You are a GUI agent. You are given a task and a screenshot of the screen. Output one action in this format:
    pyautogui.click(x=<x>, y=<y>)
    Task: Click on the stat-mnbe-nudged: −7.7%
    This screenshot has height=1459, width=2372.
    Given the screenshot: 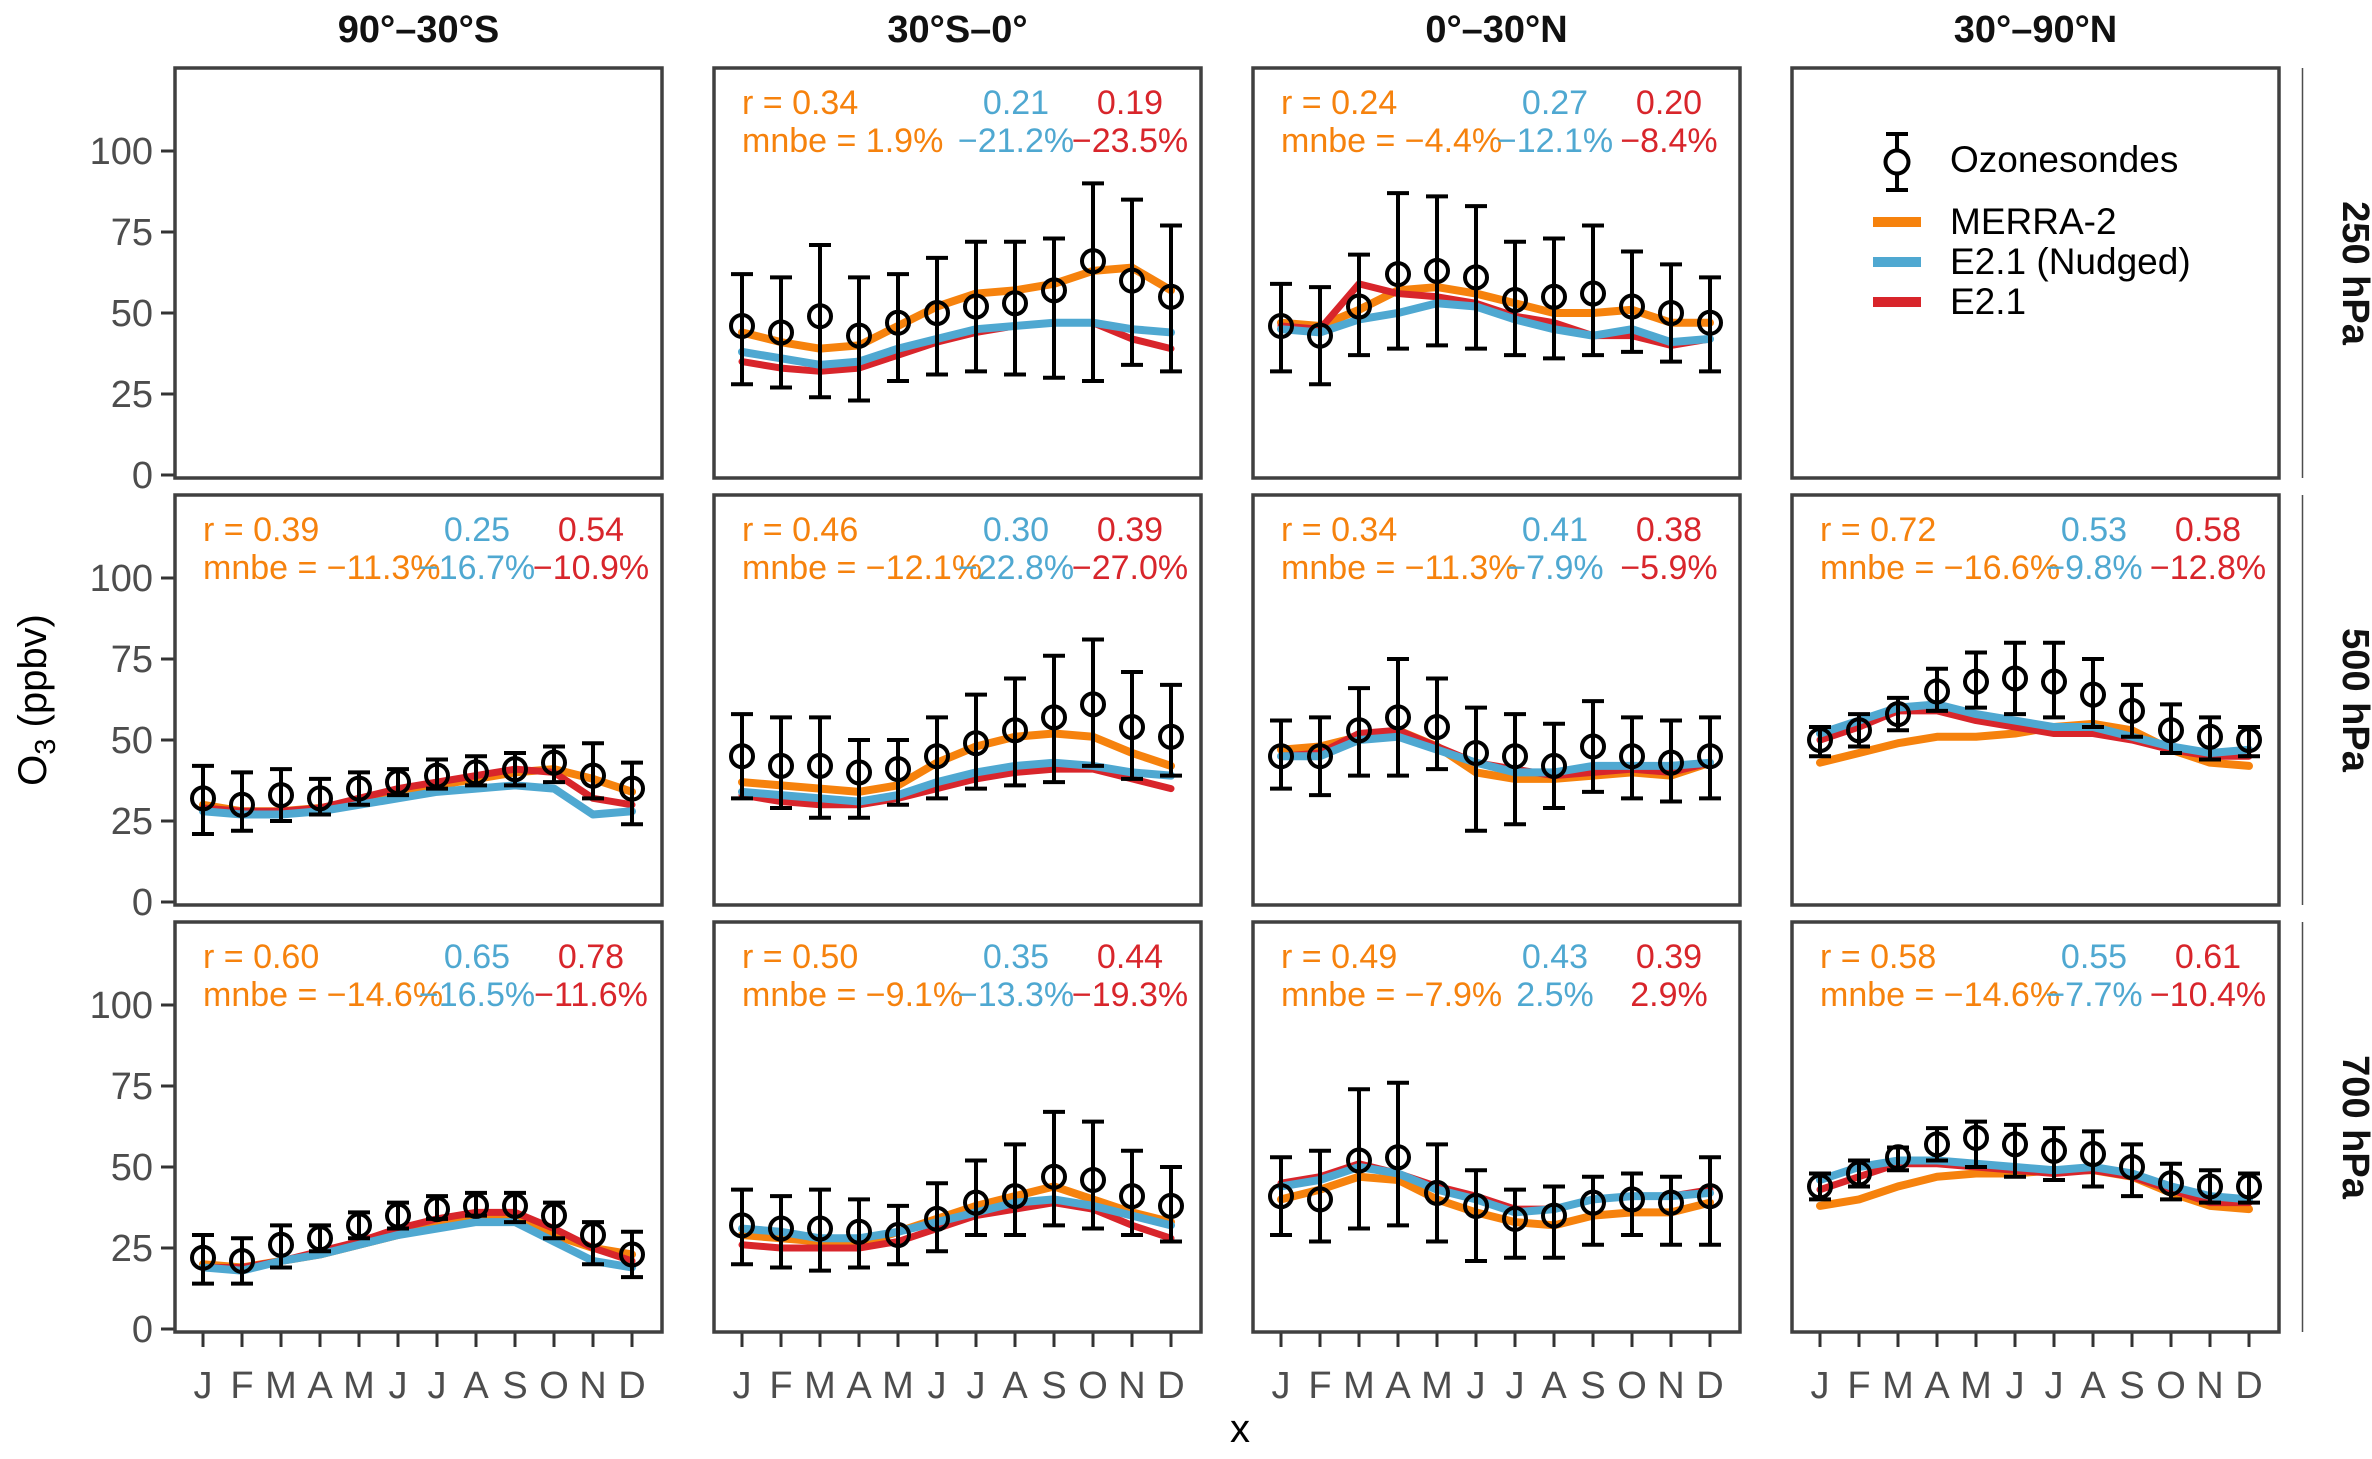 What is the action you would take?
    pyautogui.click(x=2093, y=995)
    